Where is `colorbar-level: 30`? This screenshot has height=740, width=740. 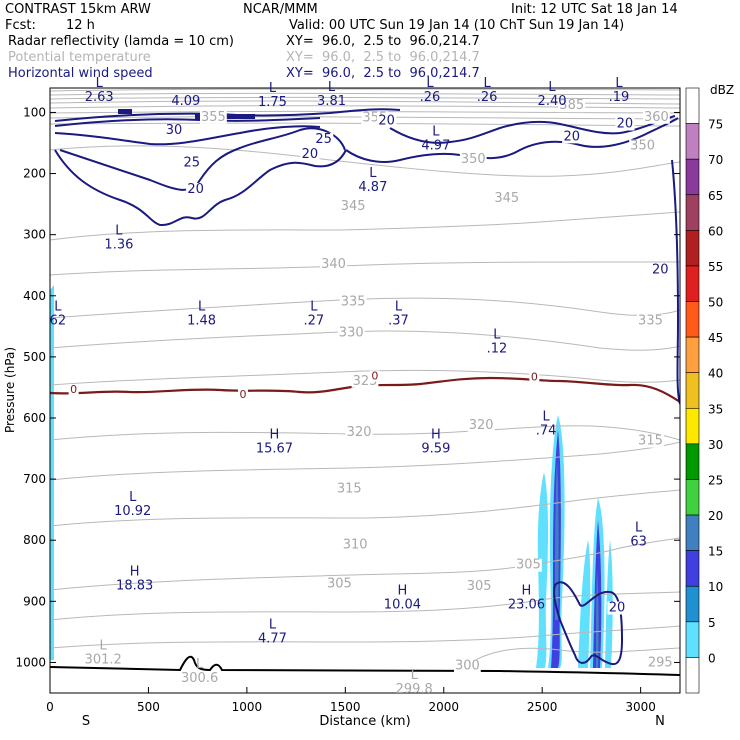
colorbar-level: 30 is located at coordinates (715, 445).